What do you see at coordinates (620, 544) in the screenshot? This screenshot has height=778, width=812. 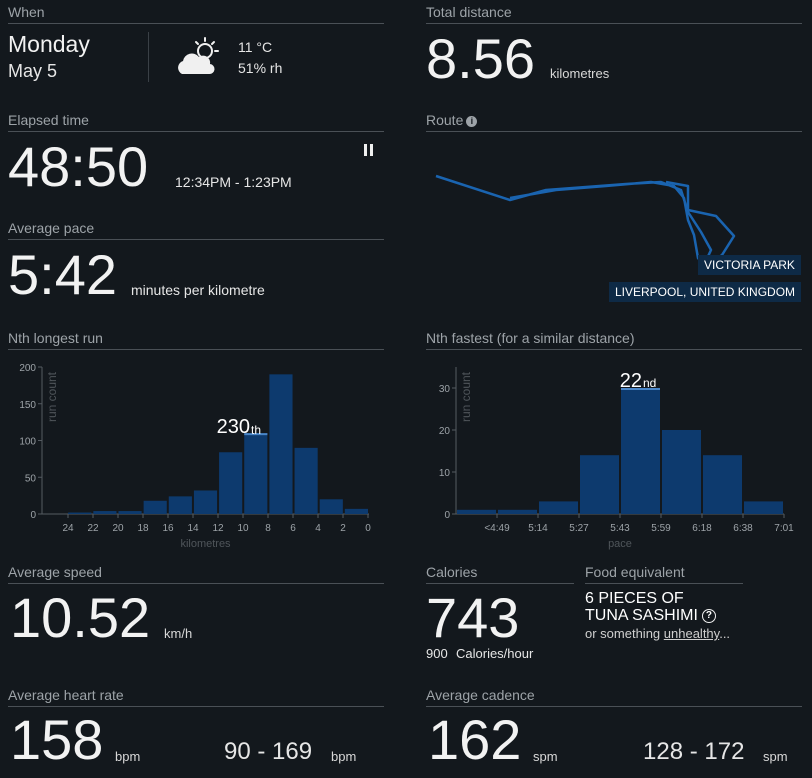 I see `x-axis-title: pace` at bounding box center [620, 544].